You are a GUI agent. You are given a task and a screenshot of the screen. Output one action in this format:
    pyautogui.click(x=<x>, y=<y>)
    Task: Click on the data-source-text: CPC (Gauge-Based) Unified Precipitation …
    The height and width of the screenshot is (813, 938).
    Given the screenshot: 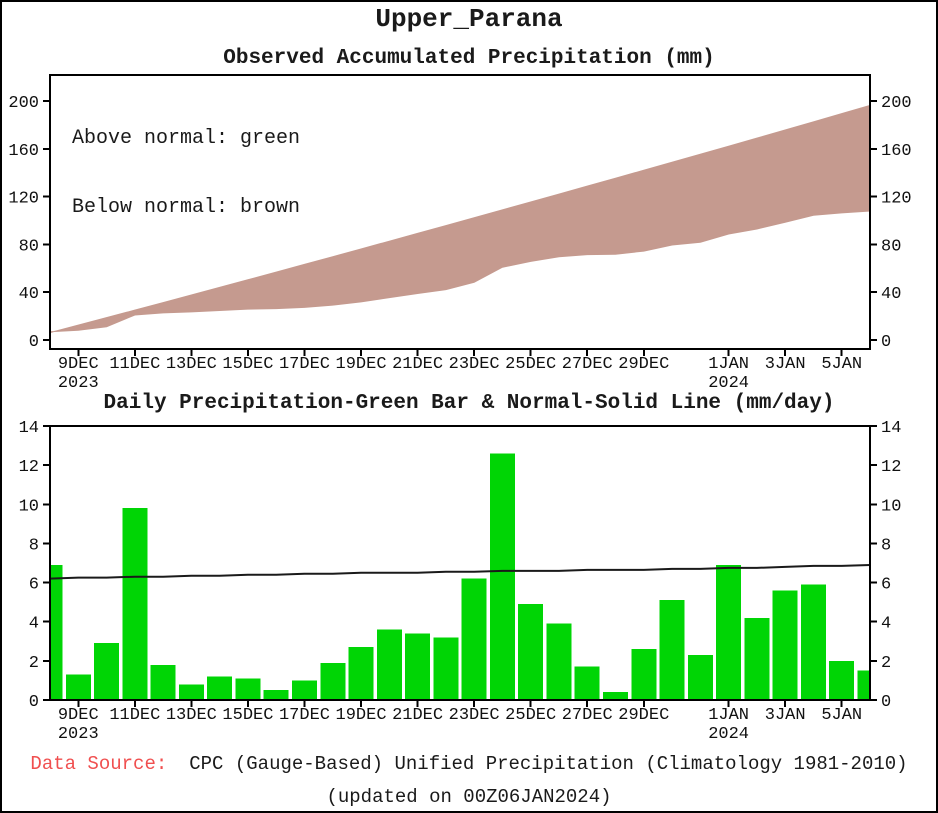 What is the action you would take?
    pyautogui.click(x=548, y=764)
    